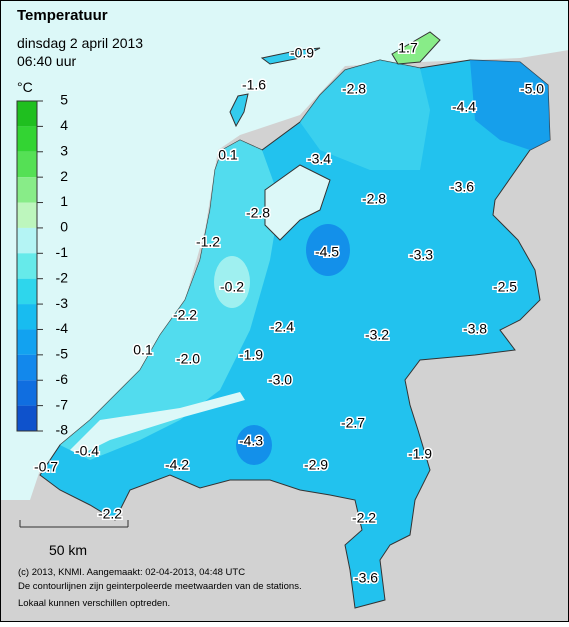 The image size is (569, 627). I want to click on station-reading: -1.6, so click(254, 85).